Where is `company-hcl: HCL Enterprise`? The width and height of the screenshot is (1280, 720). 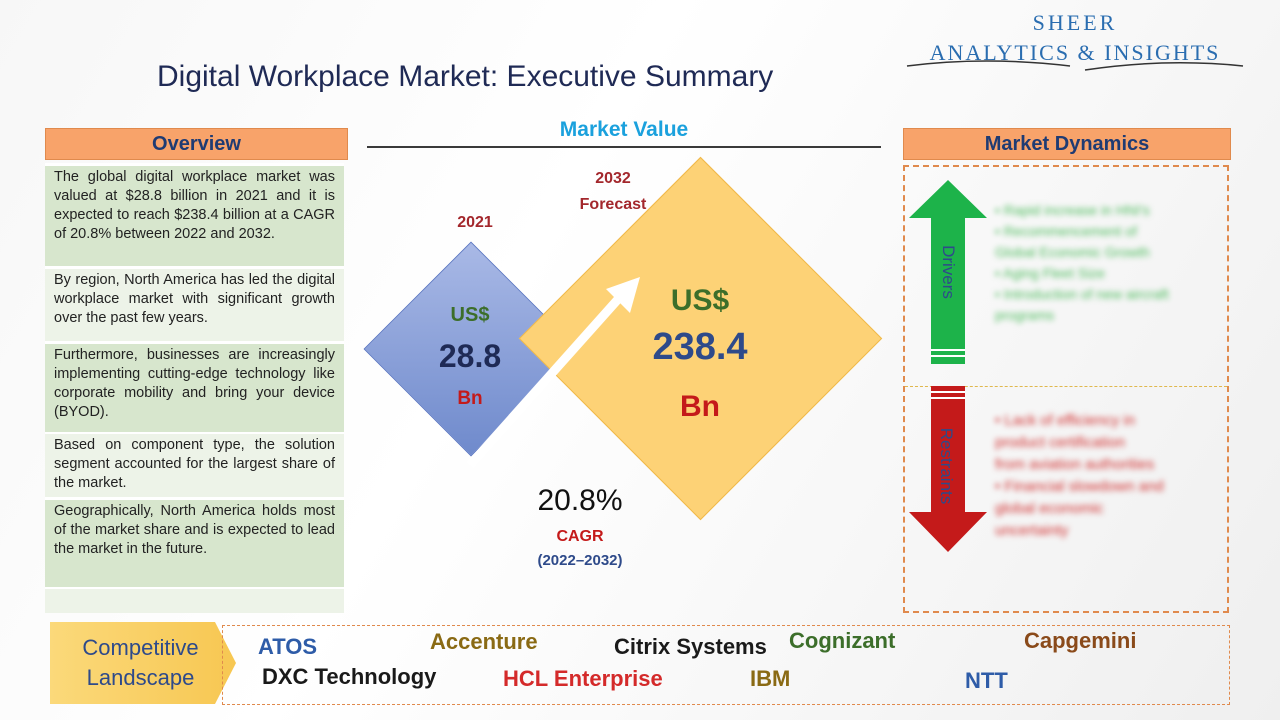
company-hcl: HCL Enterprise is located at coordinates (583, 678).